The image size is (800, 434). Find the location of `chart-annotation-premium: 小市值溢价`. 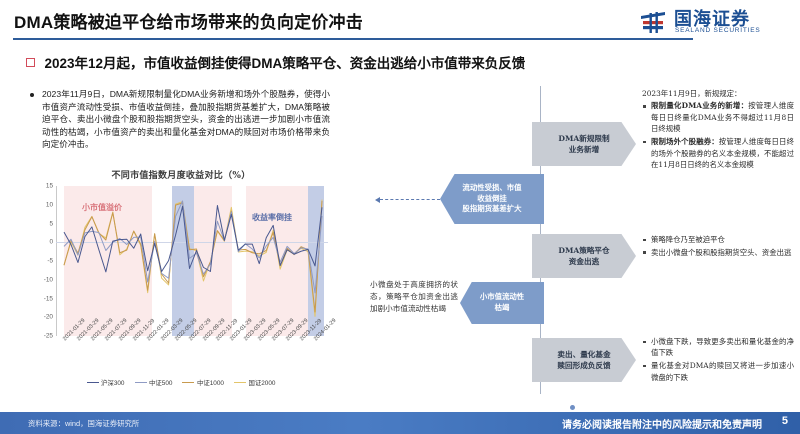

chart-annotation-premium: 小市值溢价 is located at coordinates (102, 207).